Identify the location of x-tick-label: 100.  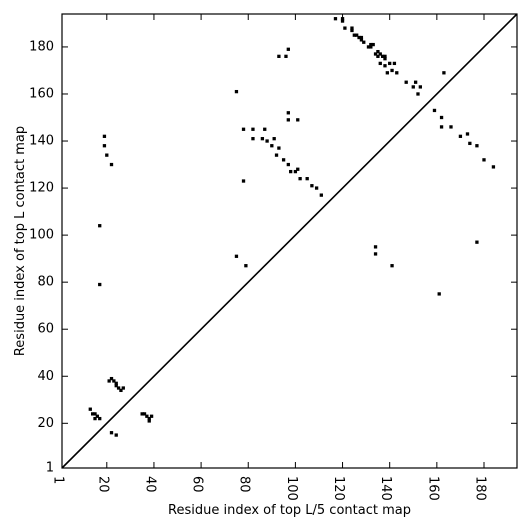
(291, 488).